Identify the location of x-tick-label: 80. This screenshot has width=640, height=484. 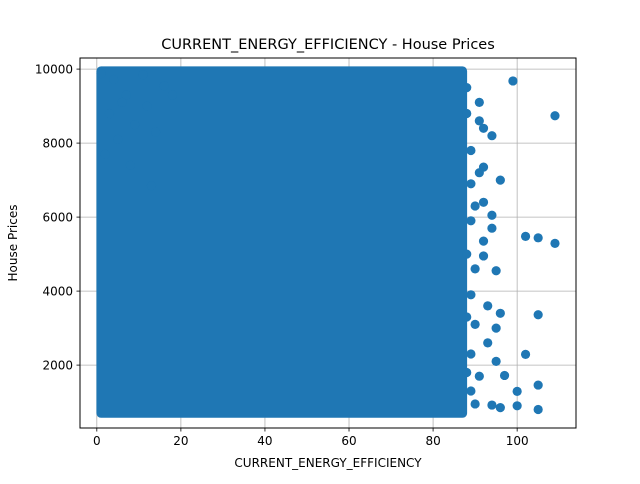
(432, 441).